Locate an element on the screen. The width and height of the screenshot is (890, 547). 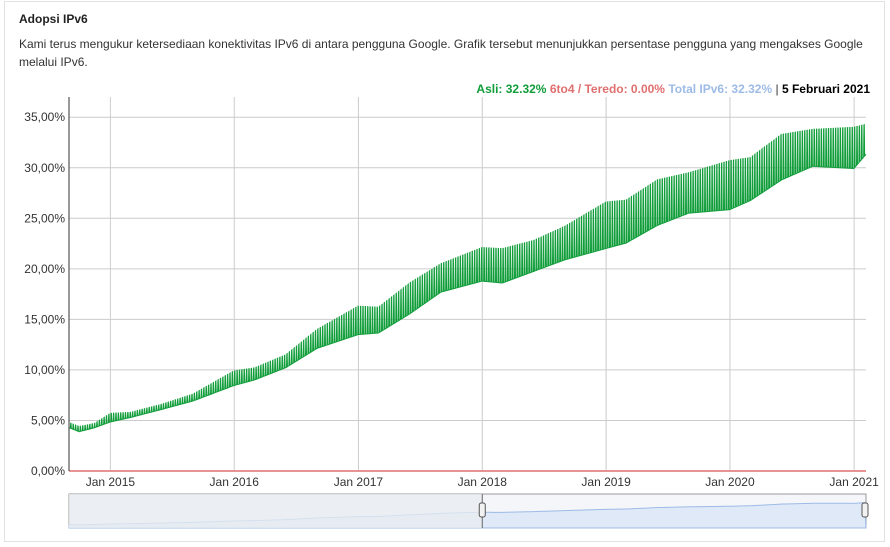
x-tick-label: Jan 2018 is located at coordinates (483, 482).